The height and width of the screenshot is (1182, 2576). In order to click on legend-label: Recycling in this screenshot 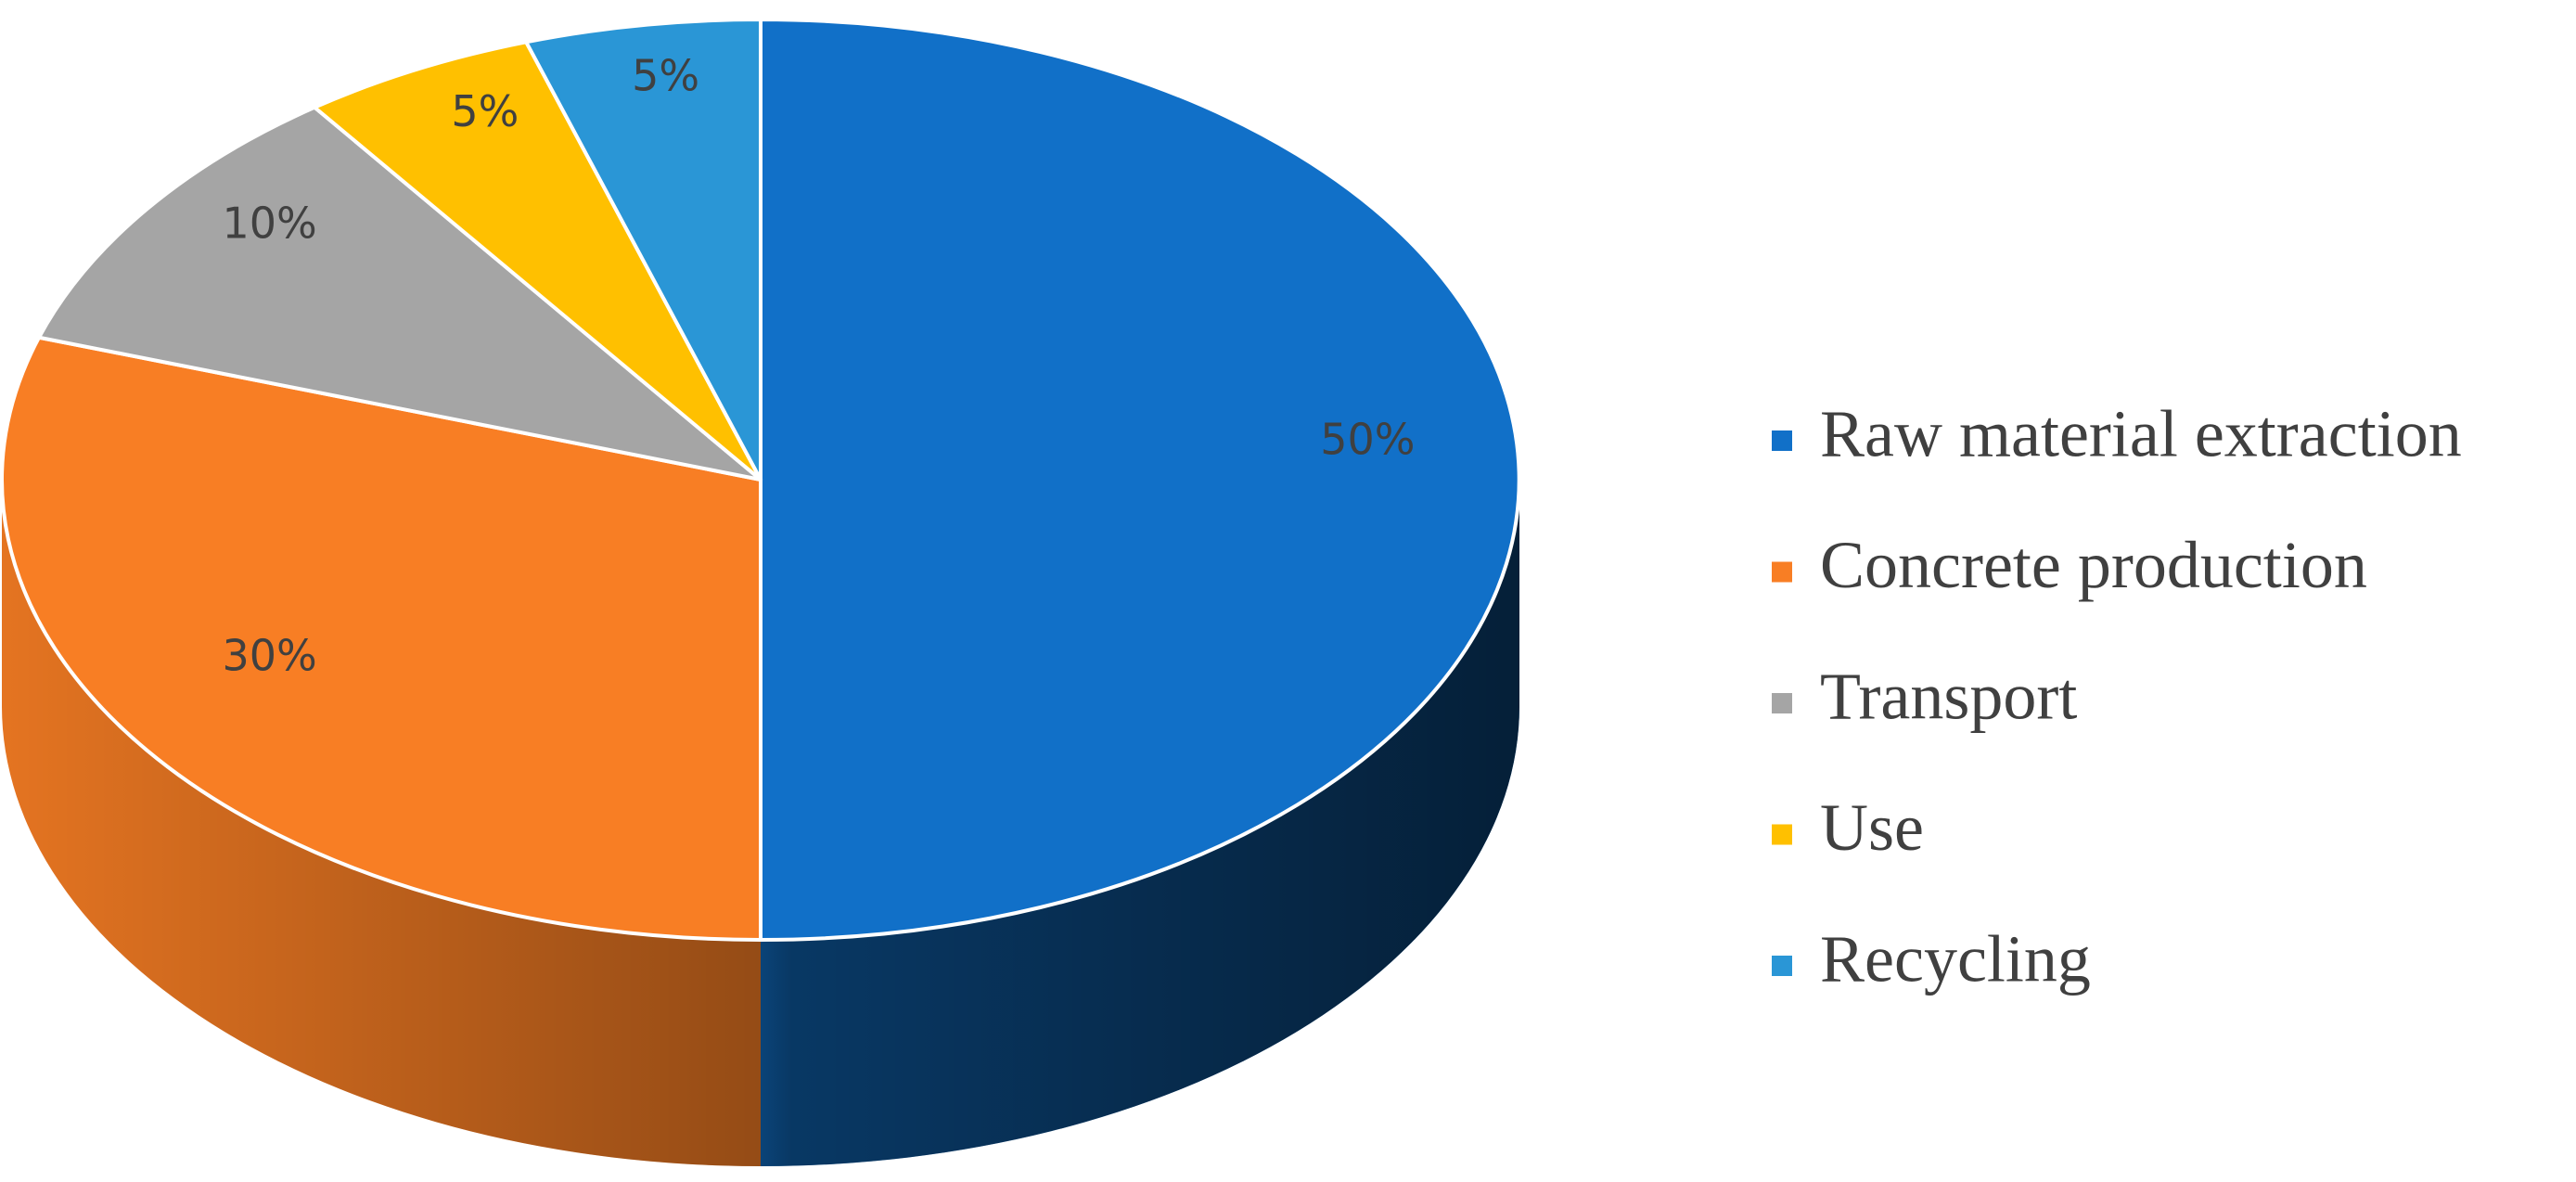, I will do `click(1955, 959)`.